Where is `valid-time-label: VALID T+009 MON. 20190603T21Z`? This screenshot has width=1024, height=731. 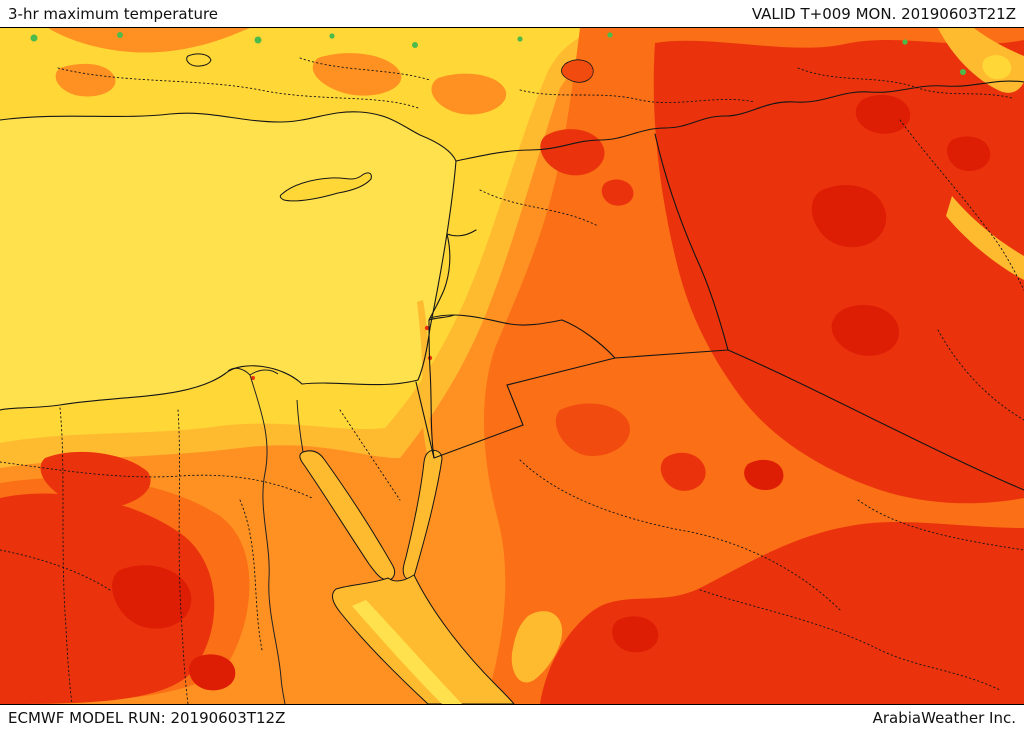 valid-time-label: VALID T+009 MON. 20190603T21Z is located at coordinates (883, 13).